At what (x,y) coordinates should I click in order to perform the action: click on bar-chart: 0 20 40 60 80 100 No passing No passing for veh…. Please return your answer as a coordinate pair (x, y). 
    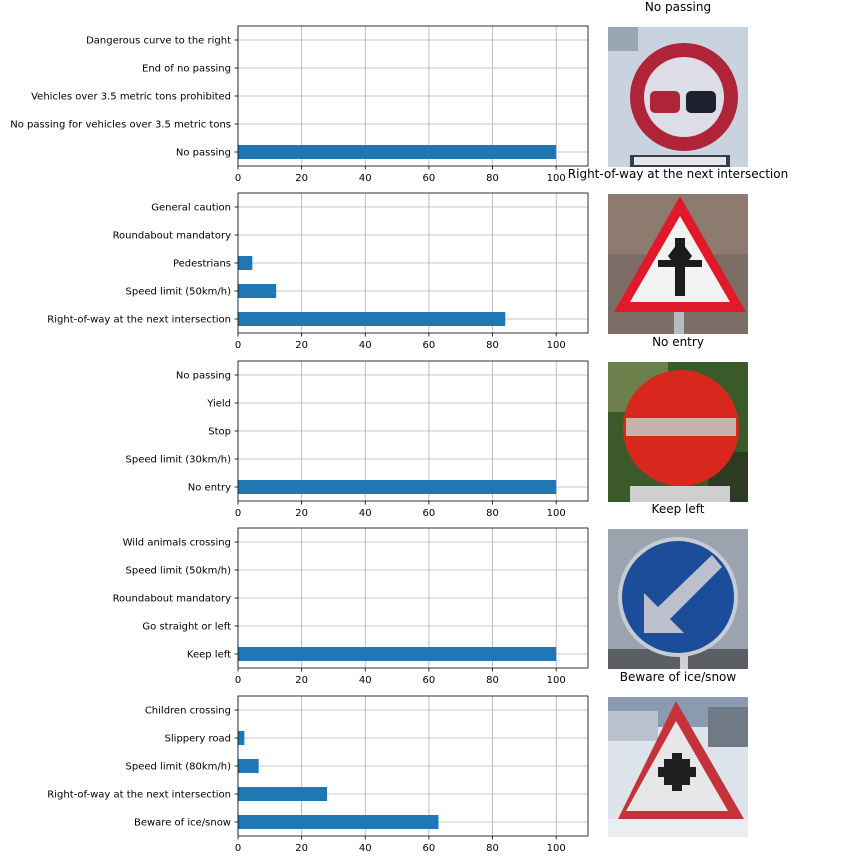
    Looking at the image, I should click on (299, 104).